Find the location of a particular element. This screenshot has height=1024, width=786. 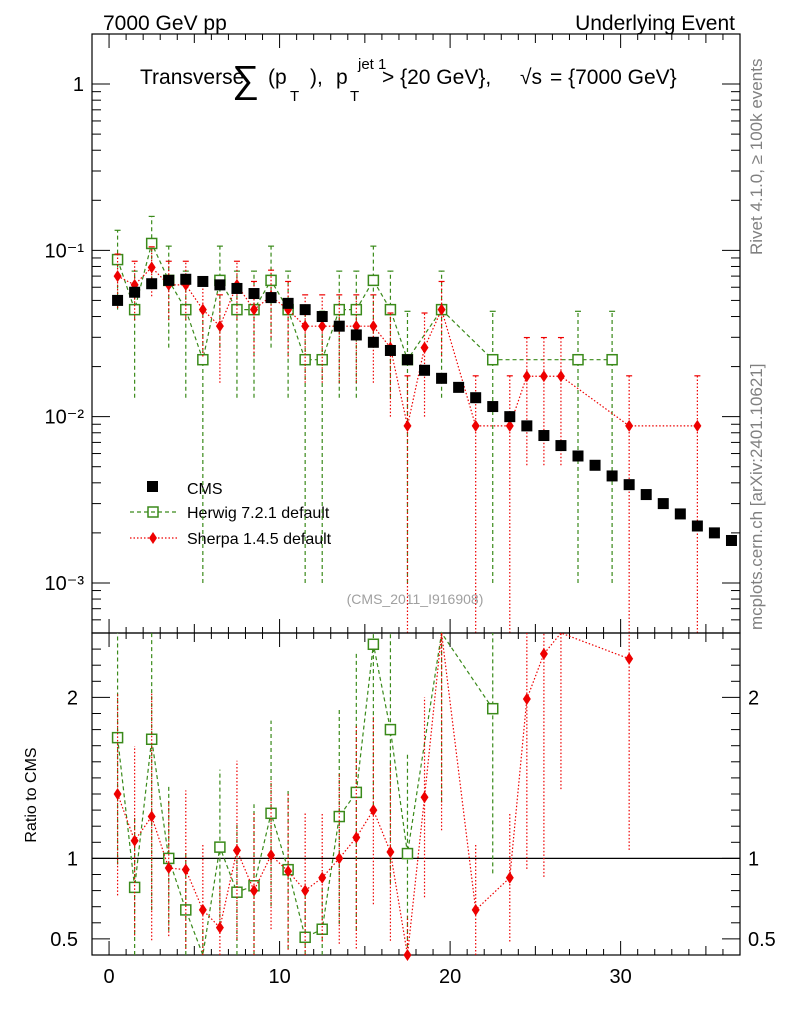

sherpa-line is located at coordinates (407, 346).